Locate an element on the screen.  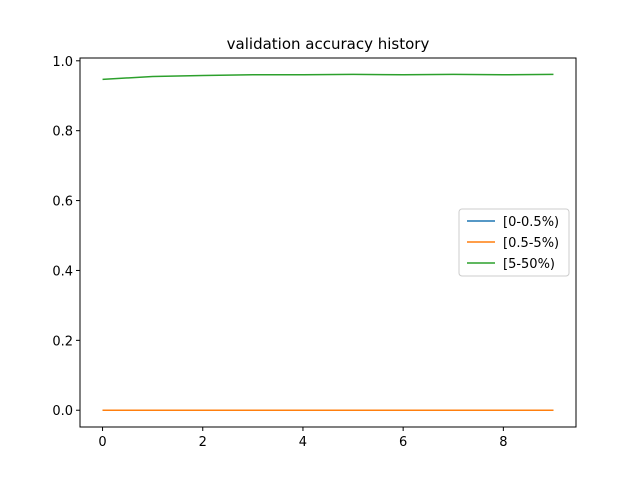
y-tick-label: 0.8 is located at coordinates (62, 132).